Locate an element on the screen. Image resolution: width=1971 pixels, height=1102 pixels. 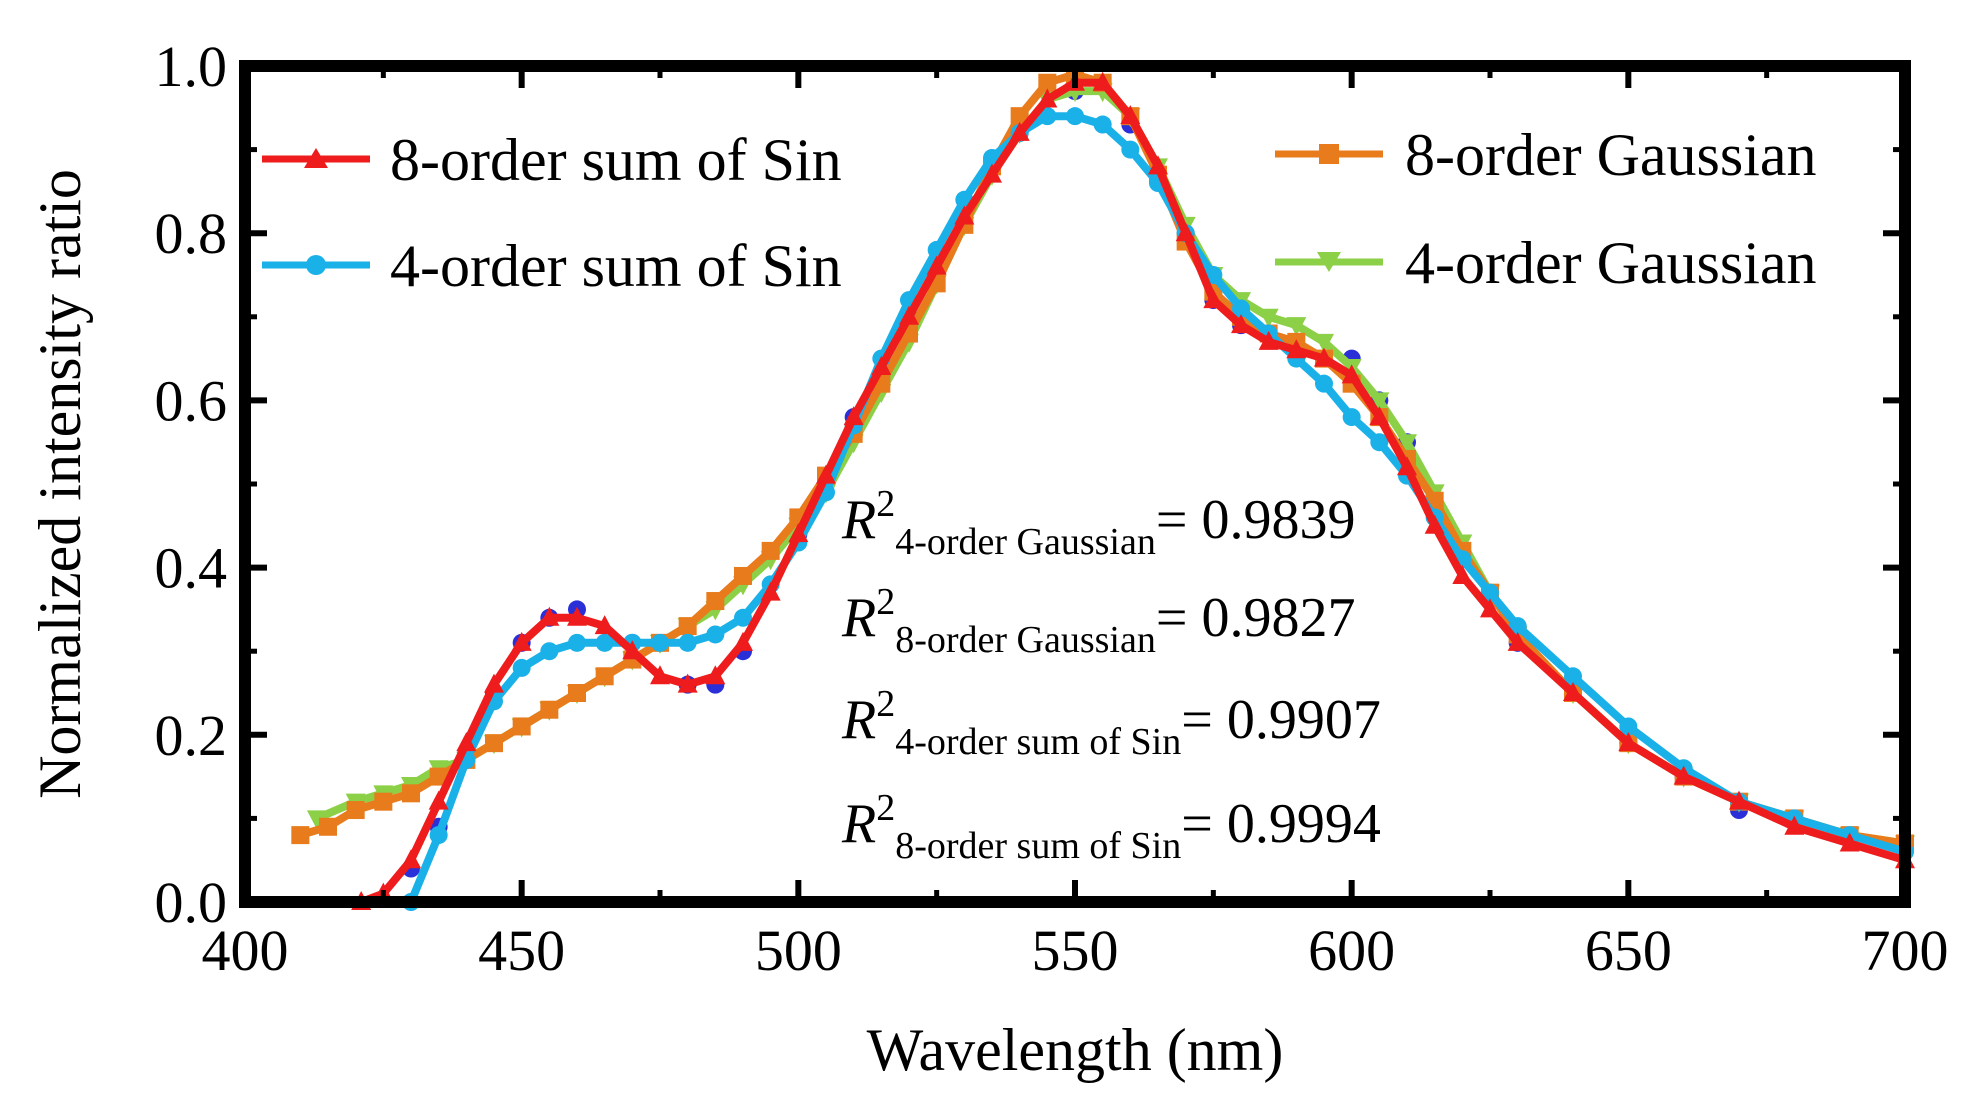
x-tick-label-650: 650 is located at coordinates (1628, 950).